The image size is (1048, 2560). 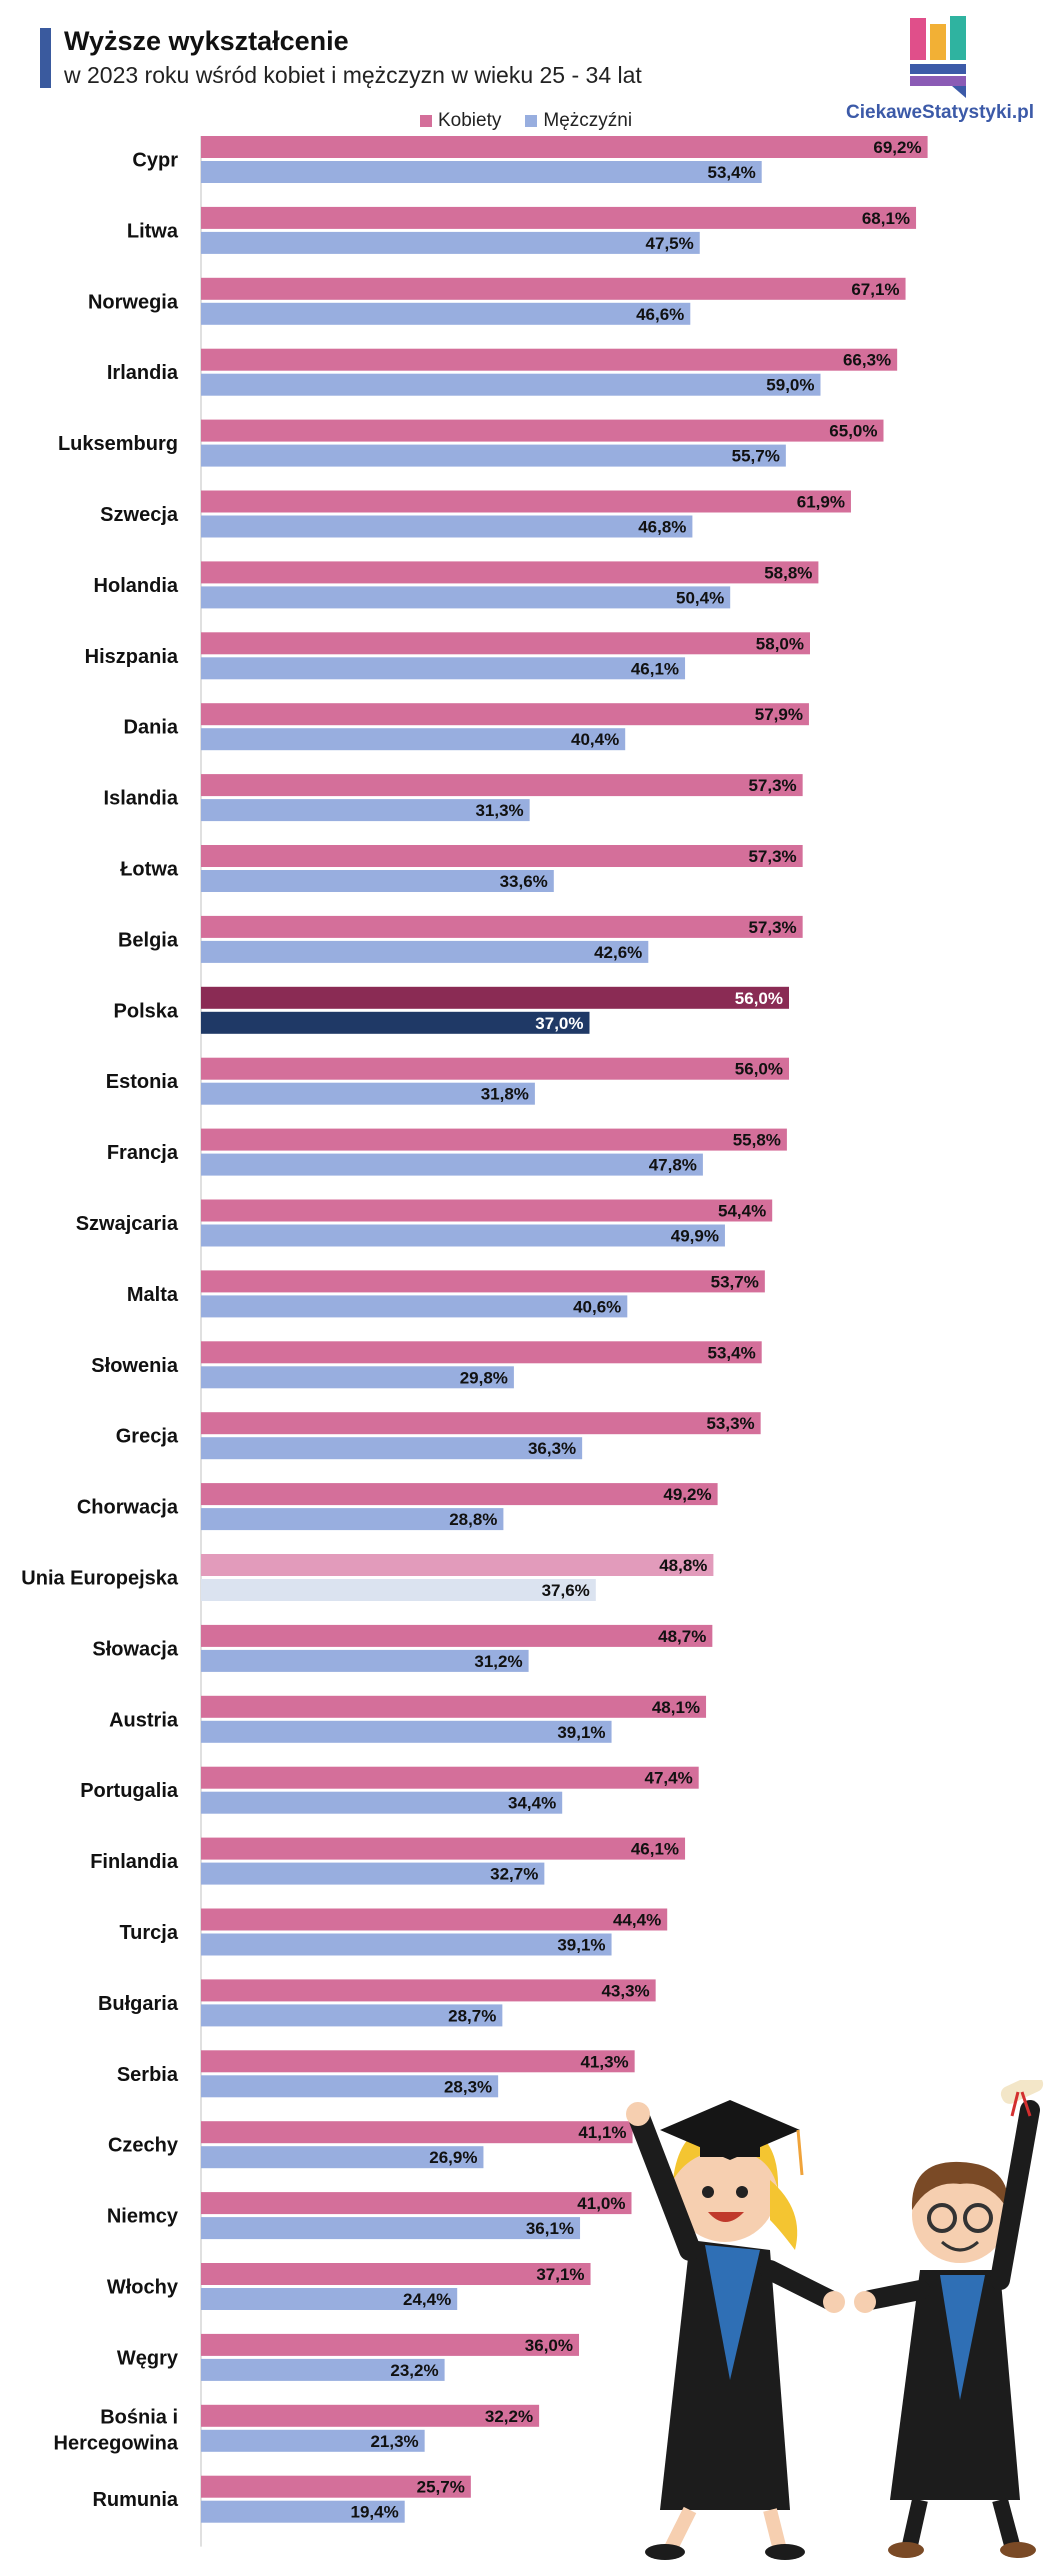 I want to click on bar-women-niemcy, so click(x=416, y=2203).